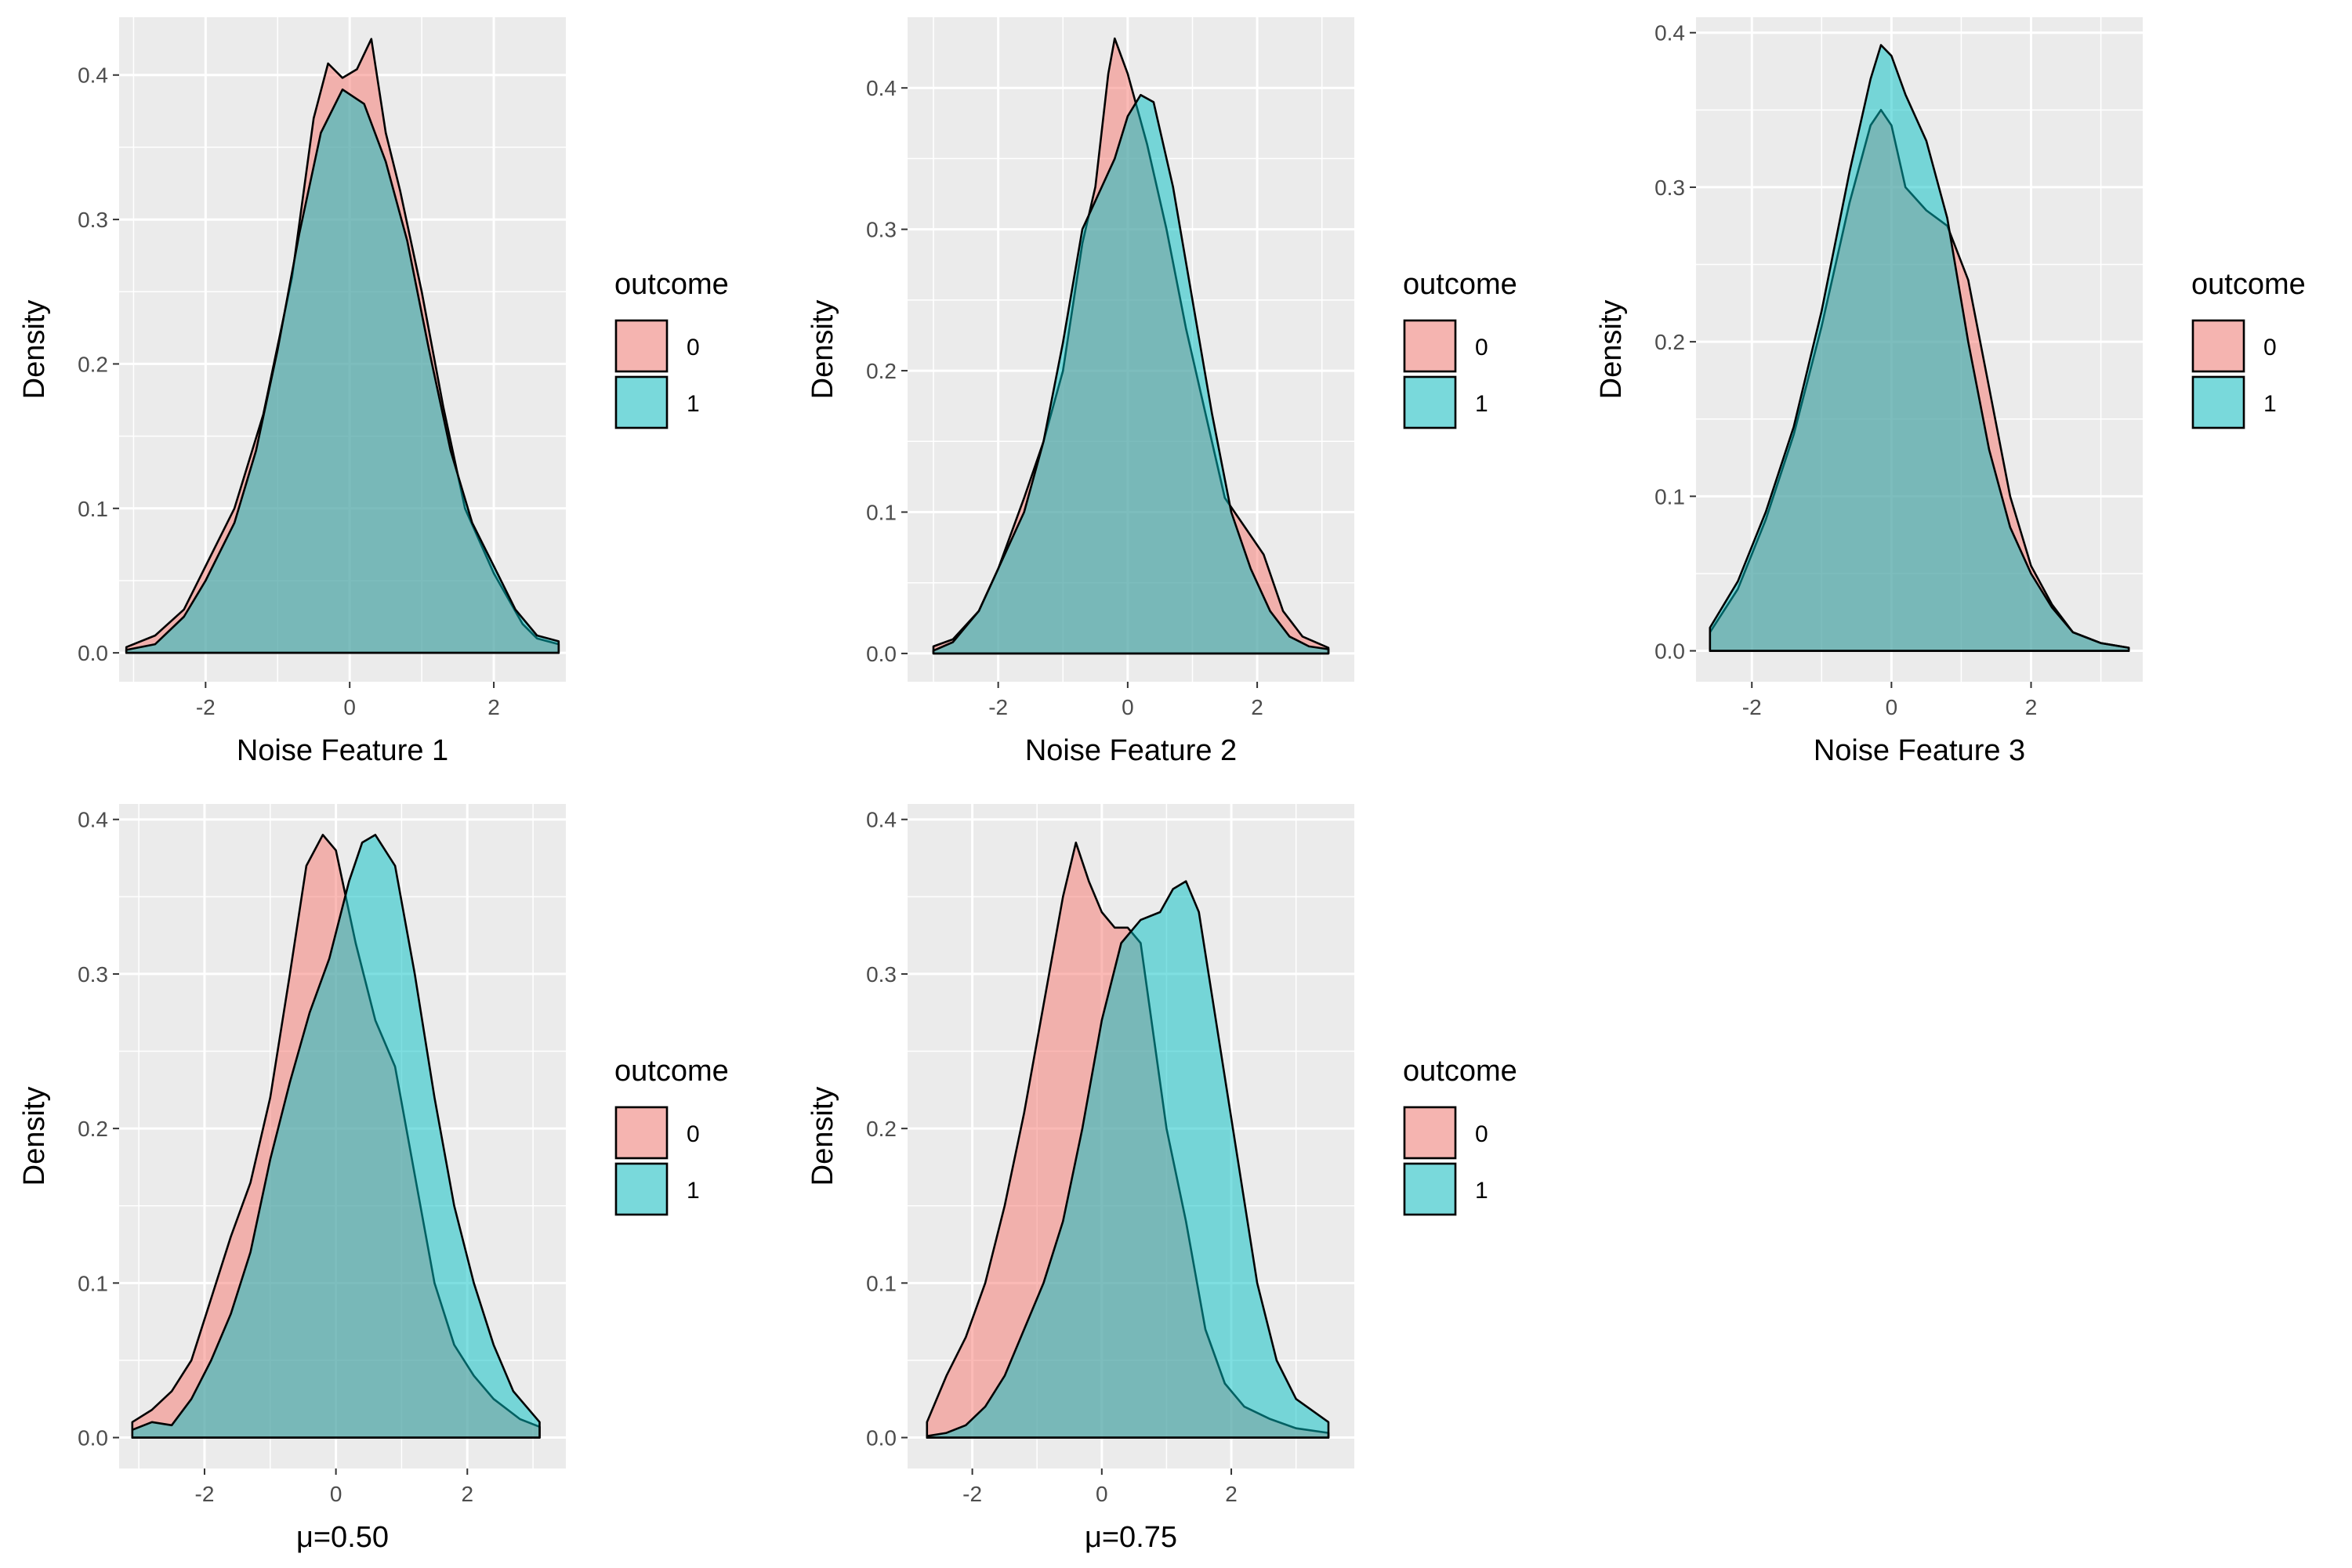 The height and width of the screenshot is (1568, 2352). Describe the element at coordinates (343, 1538) in the screenshot. I see `x-axis-title: μ=0.50` at that location.